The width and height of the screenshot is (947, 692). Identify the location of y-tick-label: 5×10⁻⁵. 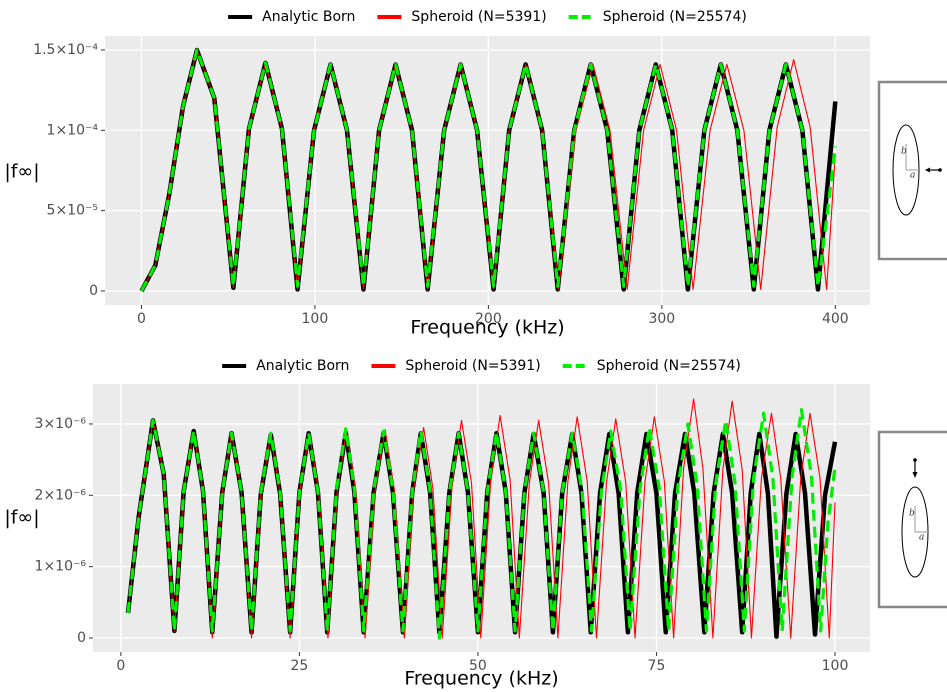
(72, 211).